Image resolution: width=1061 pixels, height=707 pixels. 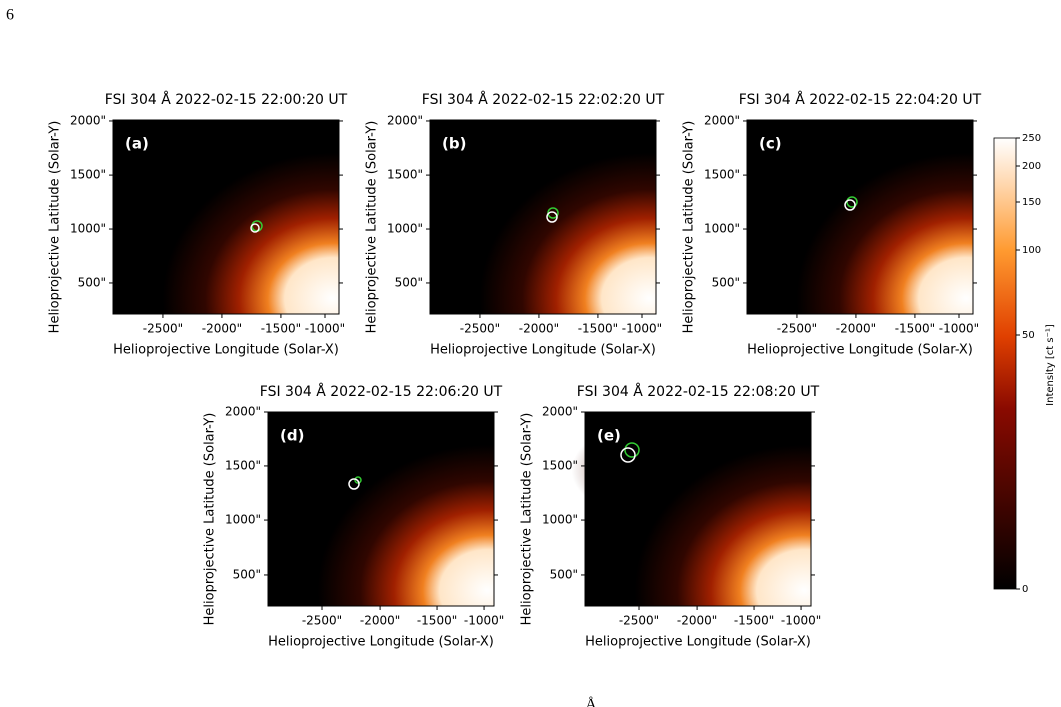 I want to click on footer: Å, so click(x=591, y=701).